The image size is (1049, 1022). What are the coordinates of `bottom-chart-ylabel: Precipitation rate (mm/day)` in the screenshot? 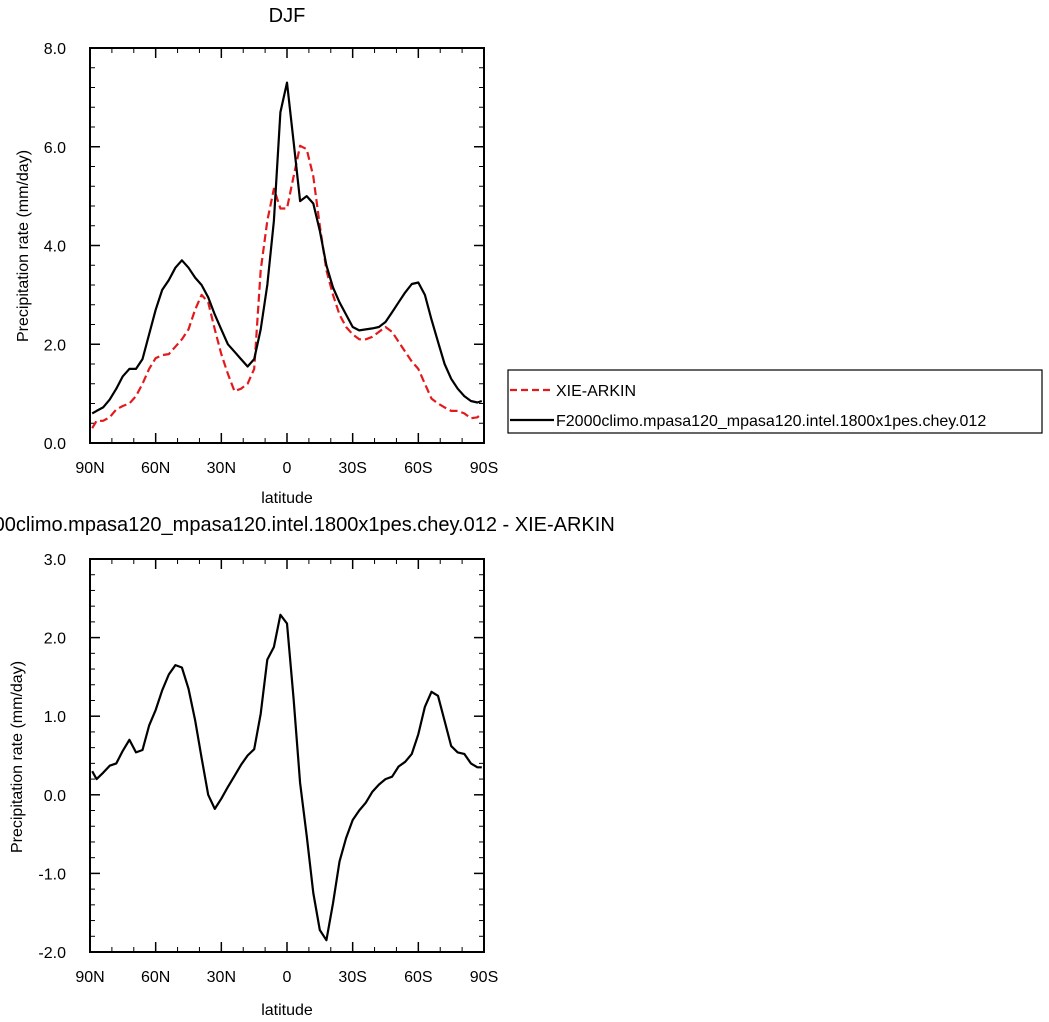 It's located at (17, 757).